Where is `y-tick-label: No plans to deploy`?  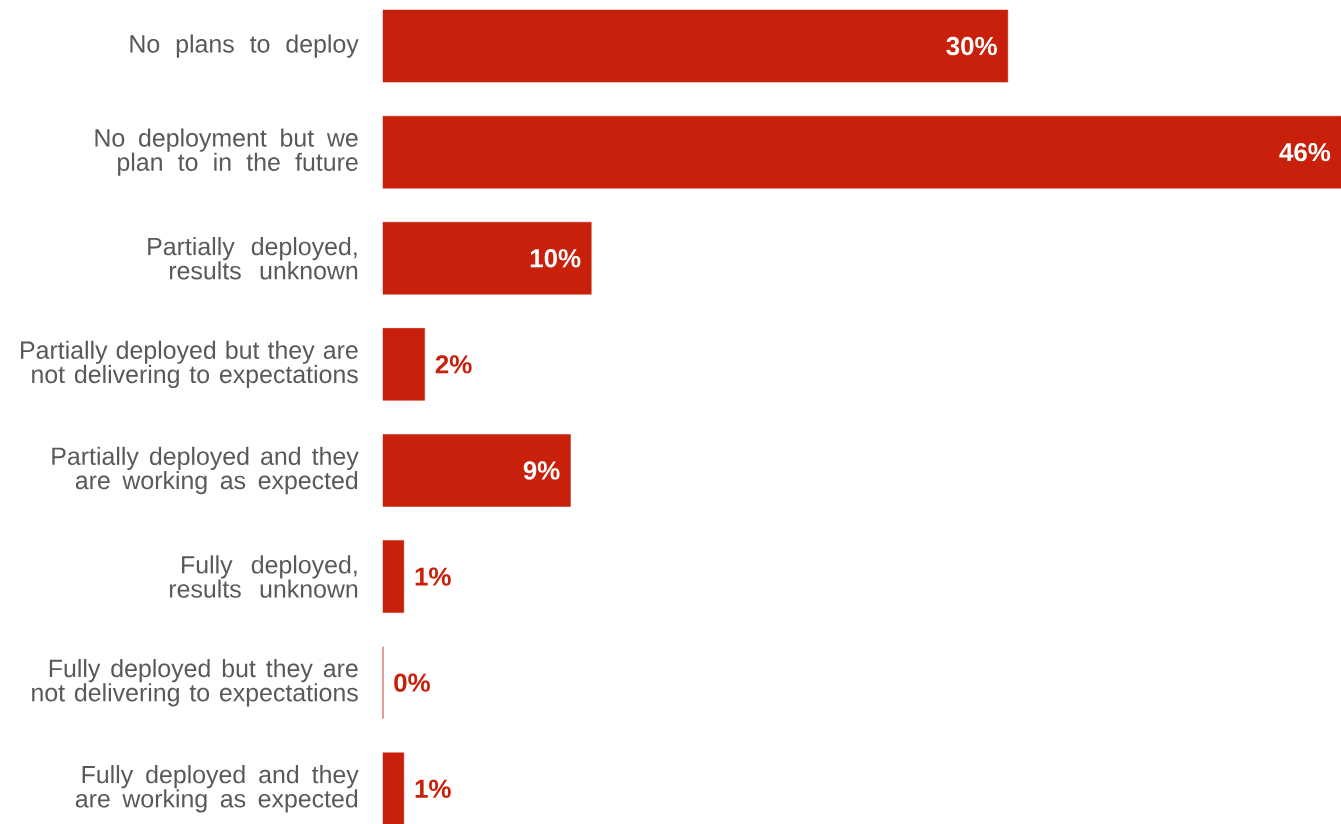
y-tick-label: No plans to deploy is located at coordinates (244, 46).